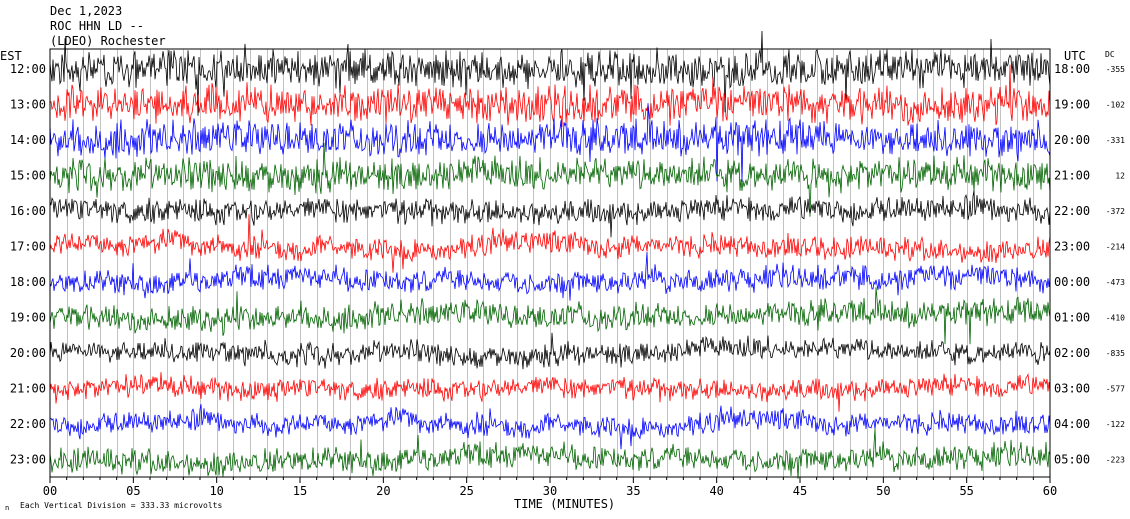  What do you see at coordinates (1075, 56) in the screenshot?
I see `right-timezone-label: UTC` at bounding box center [1075, 56].